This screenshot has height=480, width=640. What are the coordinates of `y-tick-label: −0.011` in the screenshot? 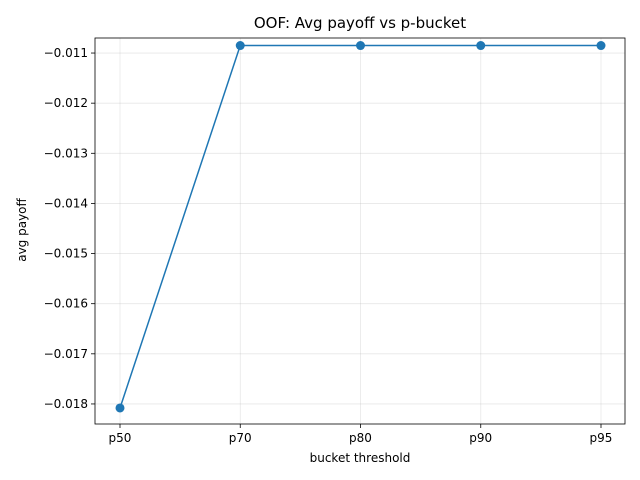 It's located at (66, 53).